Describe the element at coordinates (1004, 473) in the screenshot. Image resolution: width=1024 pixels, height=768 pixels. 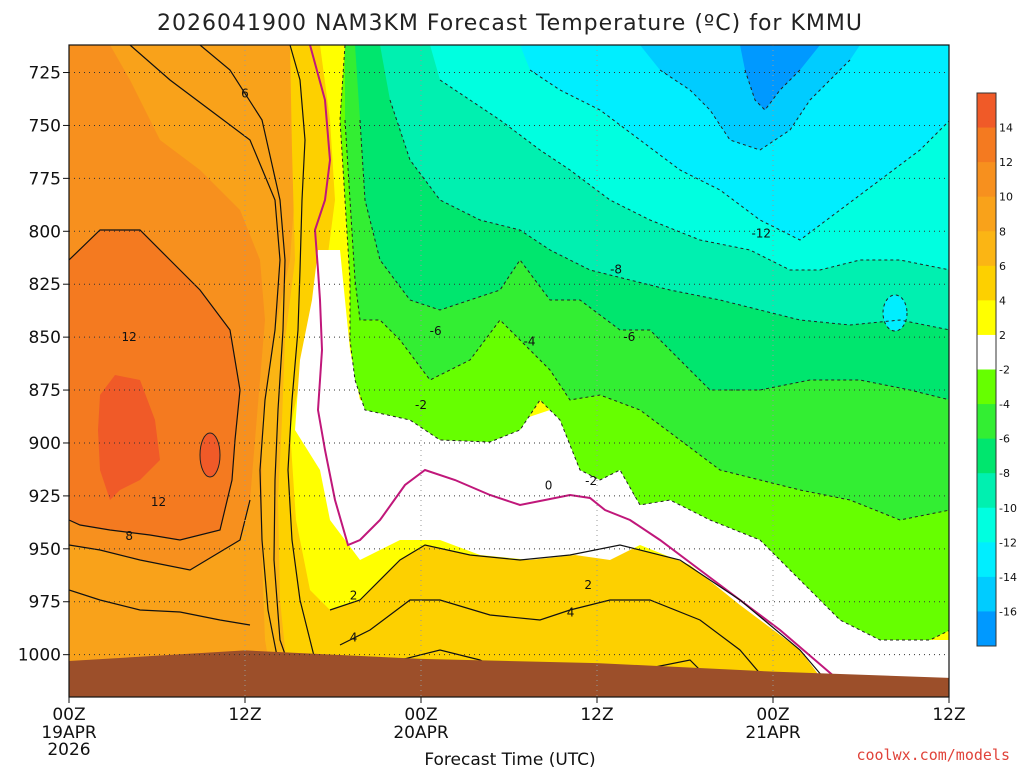
I see `colorbar-tick-label: -8` at that location.